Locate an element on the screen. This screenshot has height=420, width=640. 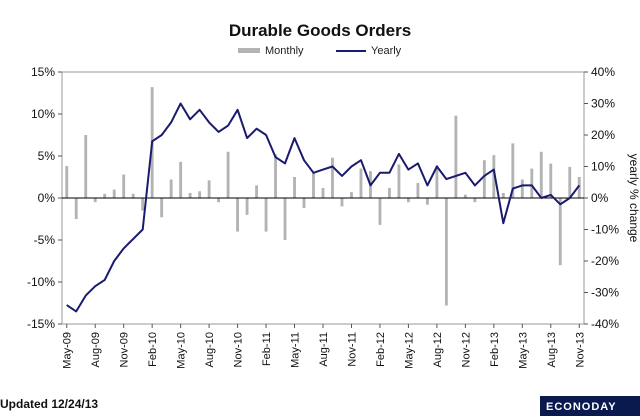
right-tick-label: 0% is located at coordinates (600, 198).